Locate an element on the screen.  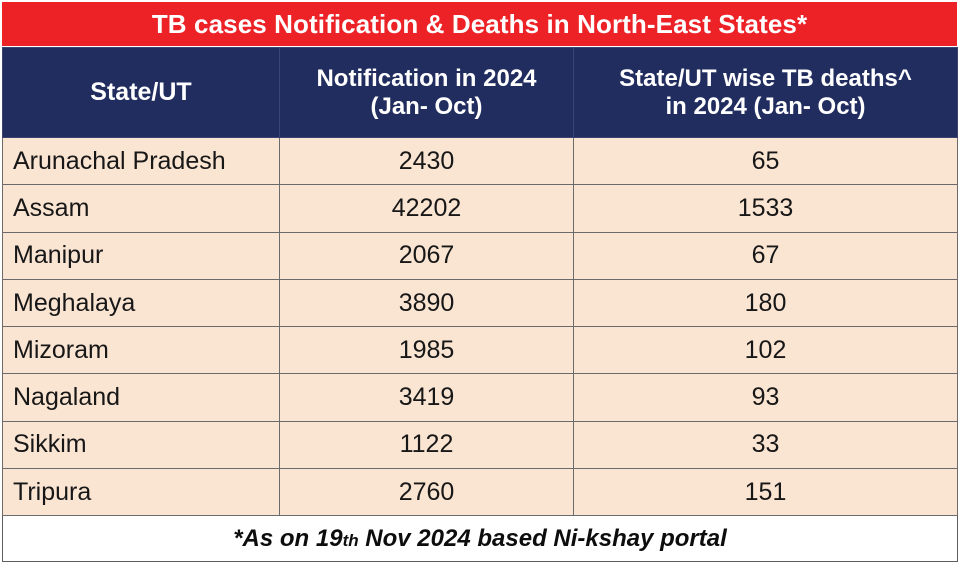
cell-deaths: 93 is located at coordinates (765, 397).